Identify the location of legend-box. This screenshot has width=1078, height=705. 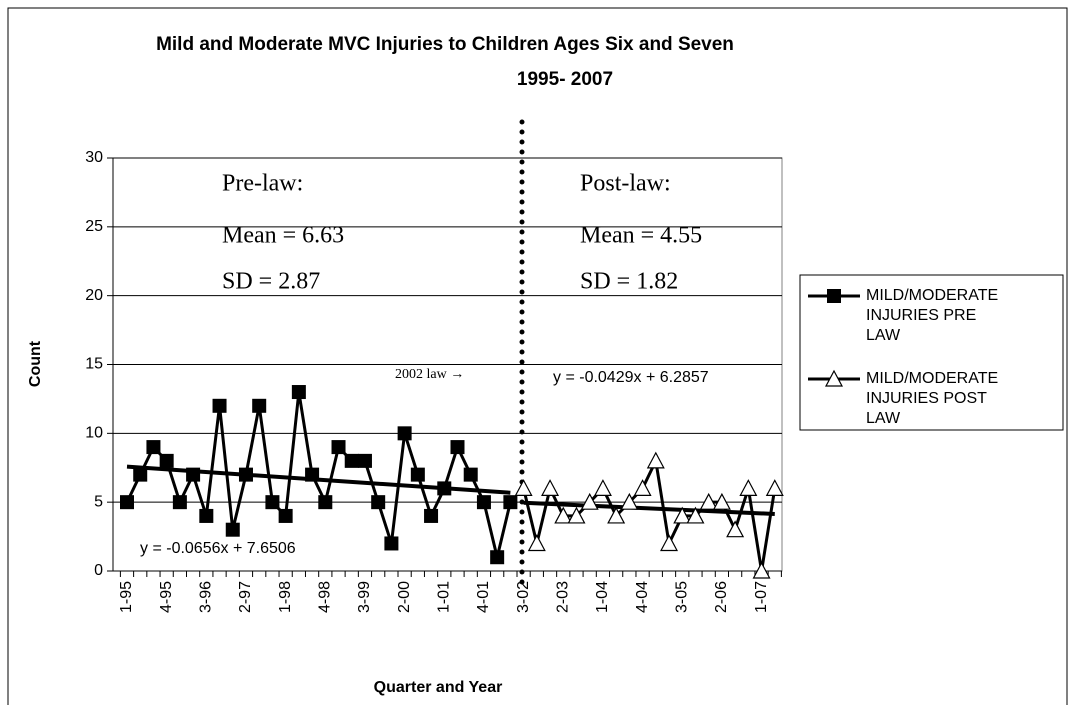
(931, 352).